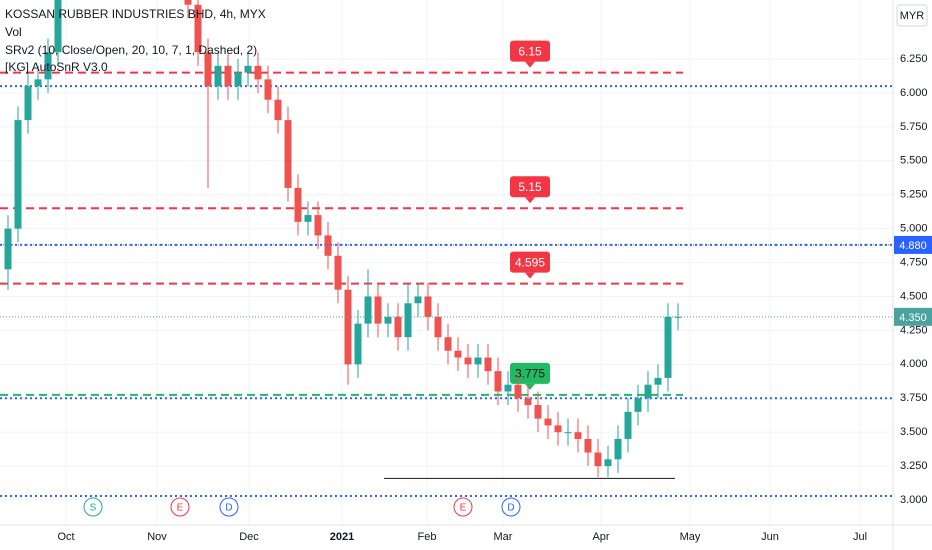  I want to click on x-tick-label: Dec, so click(249, 537).